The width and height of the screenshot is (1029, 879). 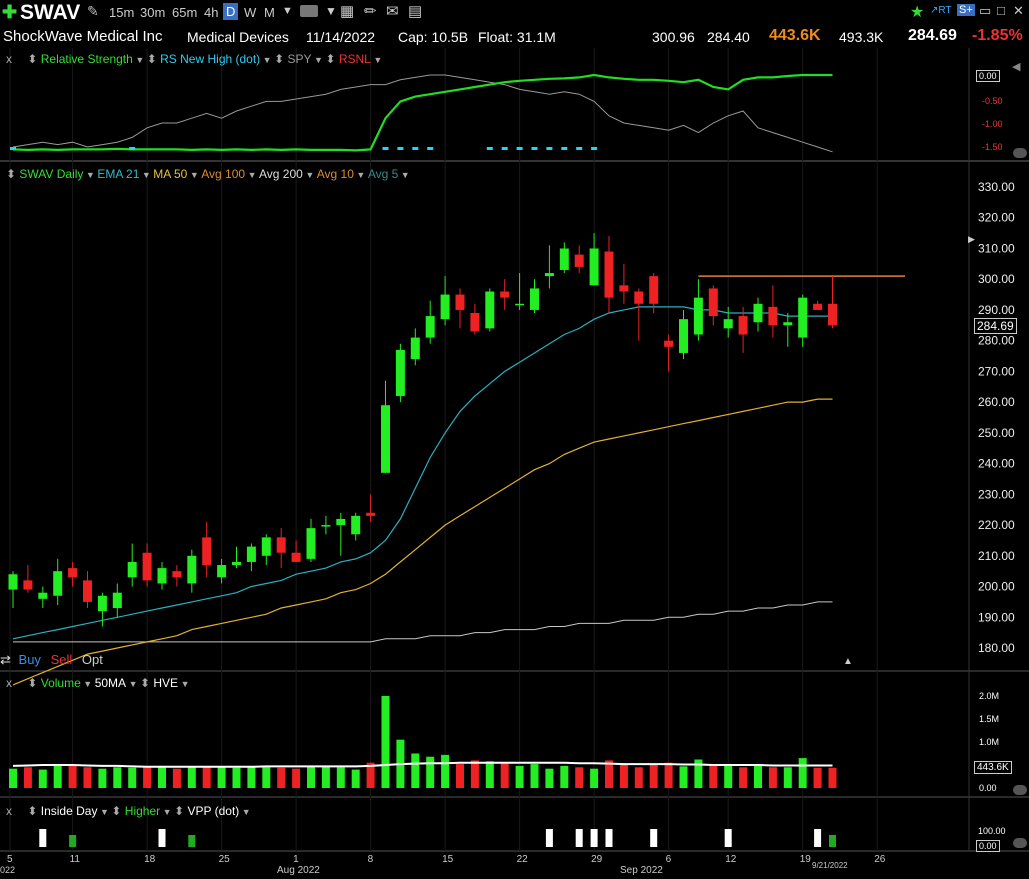 I want to click on favorite-star-icon: ★, so click(x=917, y=12).